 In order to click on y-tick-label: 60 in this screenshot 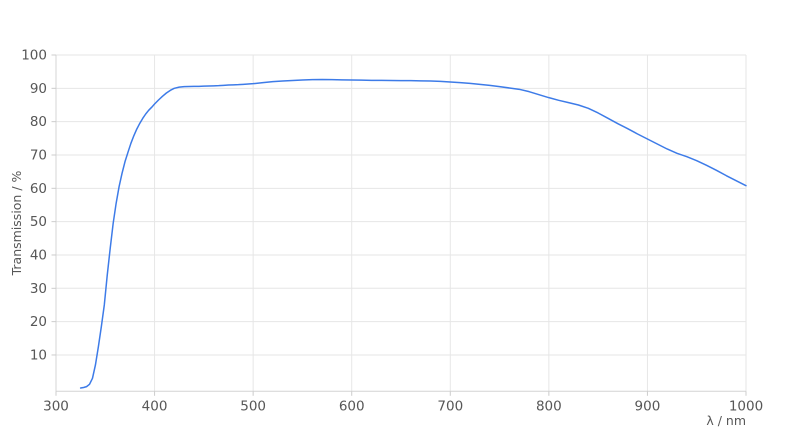, I will do `click(38, 189)`.